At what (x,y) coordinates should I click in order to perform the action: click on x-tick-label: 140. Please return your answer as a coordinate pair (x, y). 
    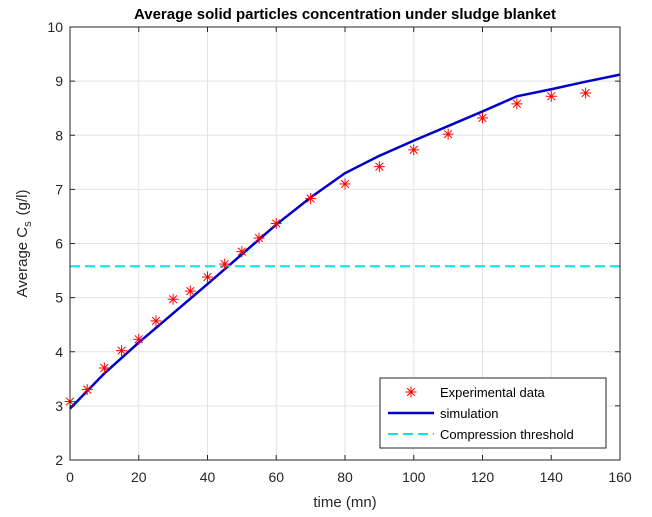
    Looking at the image, I should click on (552, 477).